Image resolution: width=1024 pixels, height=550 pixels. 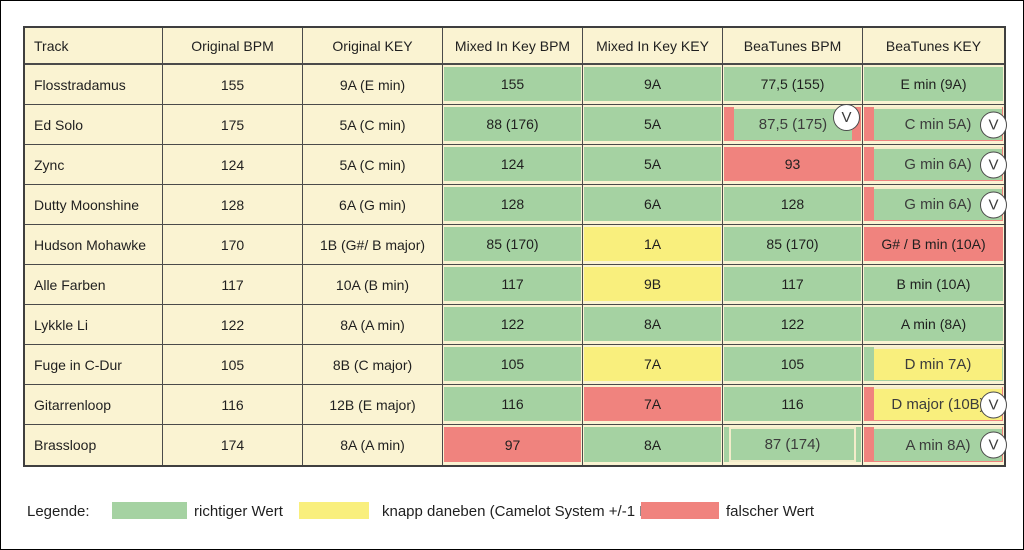 I want to click on cell-text: Ed Solo, so click(x=59, y=124).